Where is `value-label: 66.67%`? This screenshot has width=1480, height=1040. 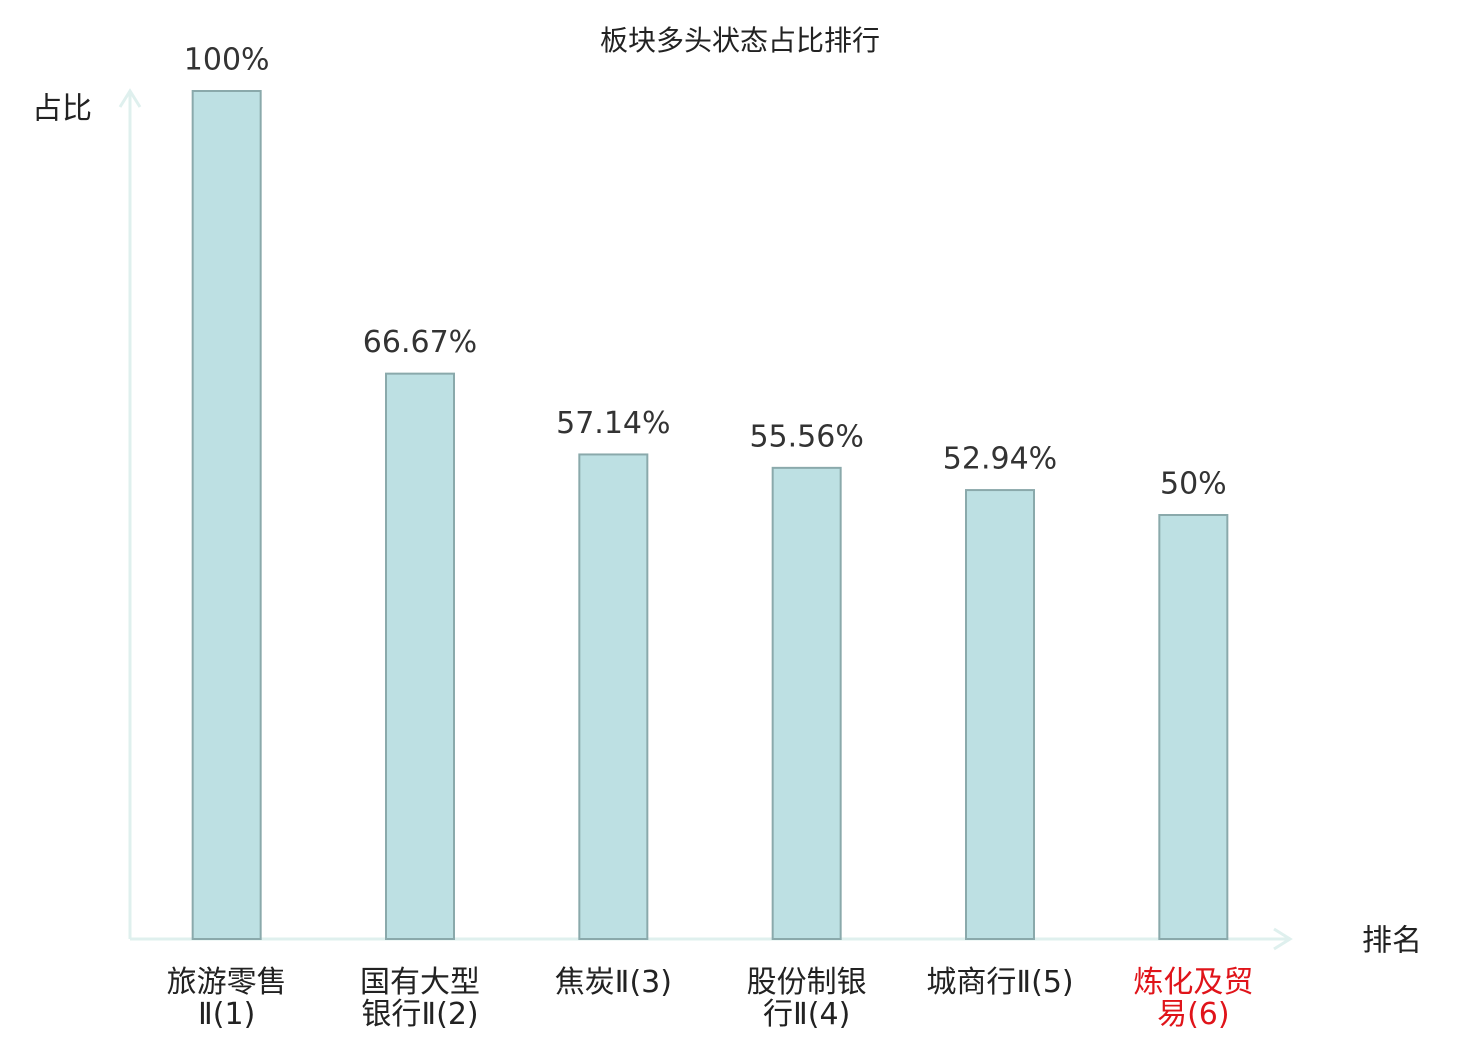
value-label: 66.67% is located at coordinates (420, 342).